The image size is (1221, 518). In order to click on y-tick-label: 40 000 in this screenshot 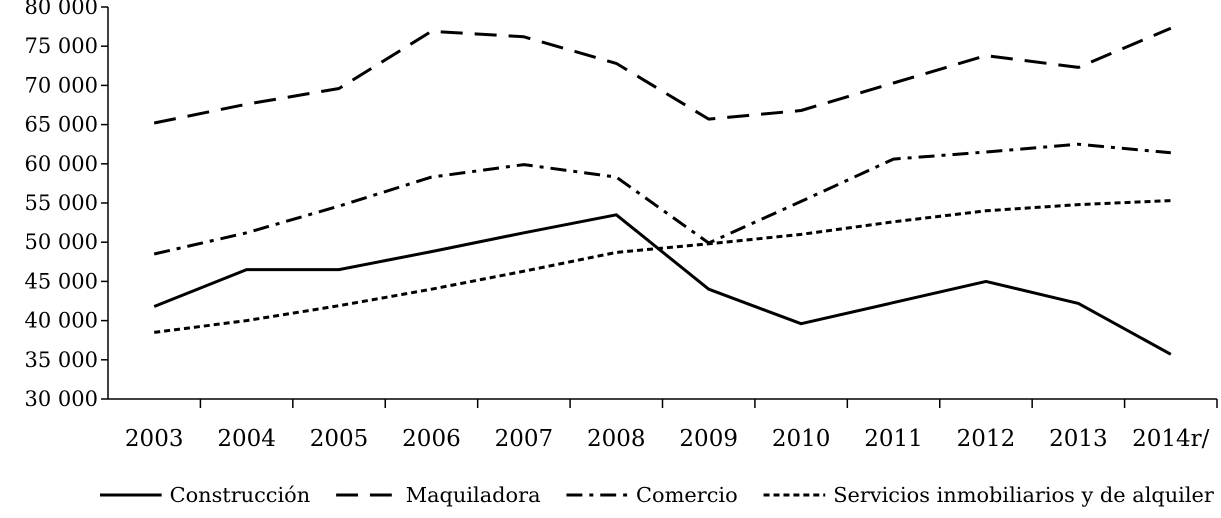, I will do `click(61, 321)`.